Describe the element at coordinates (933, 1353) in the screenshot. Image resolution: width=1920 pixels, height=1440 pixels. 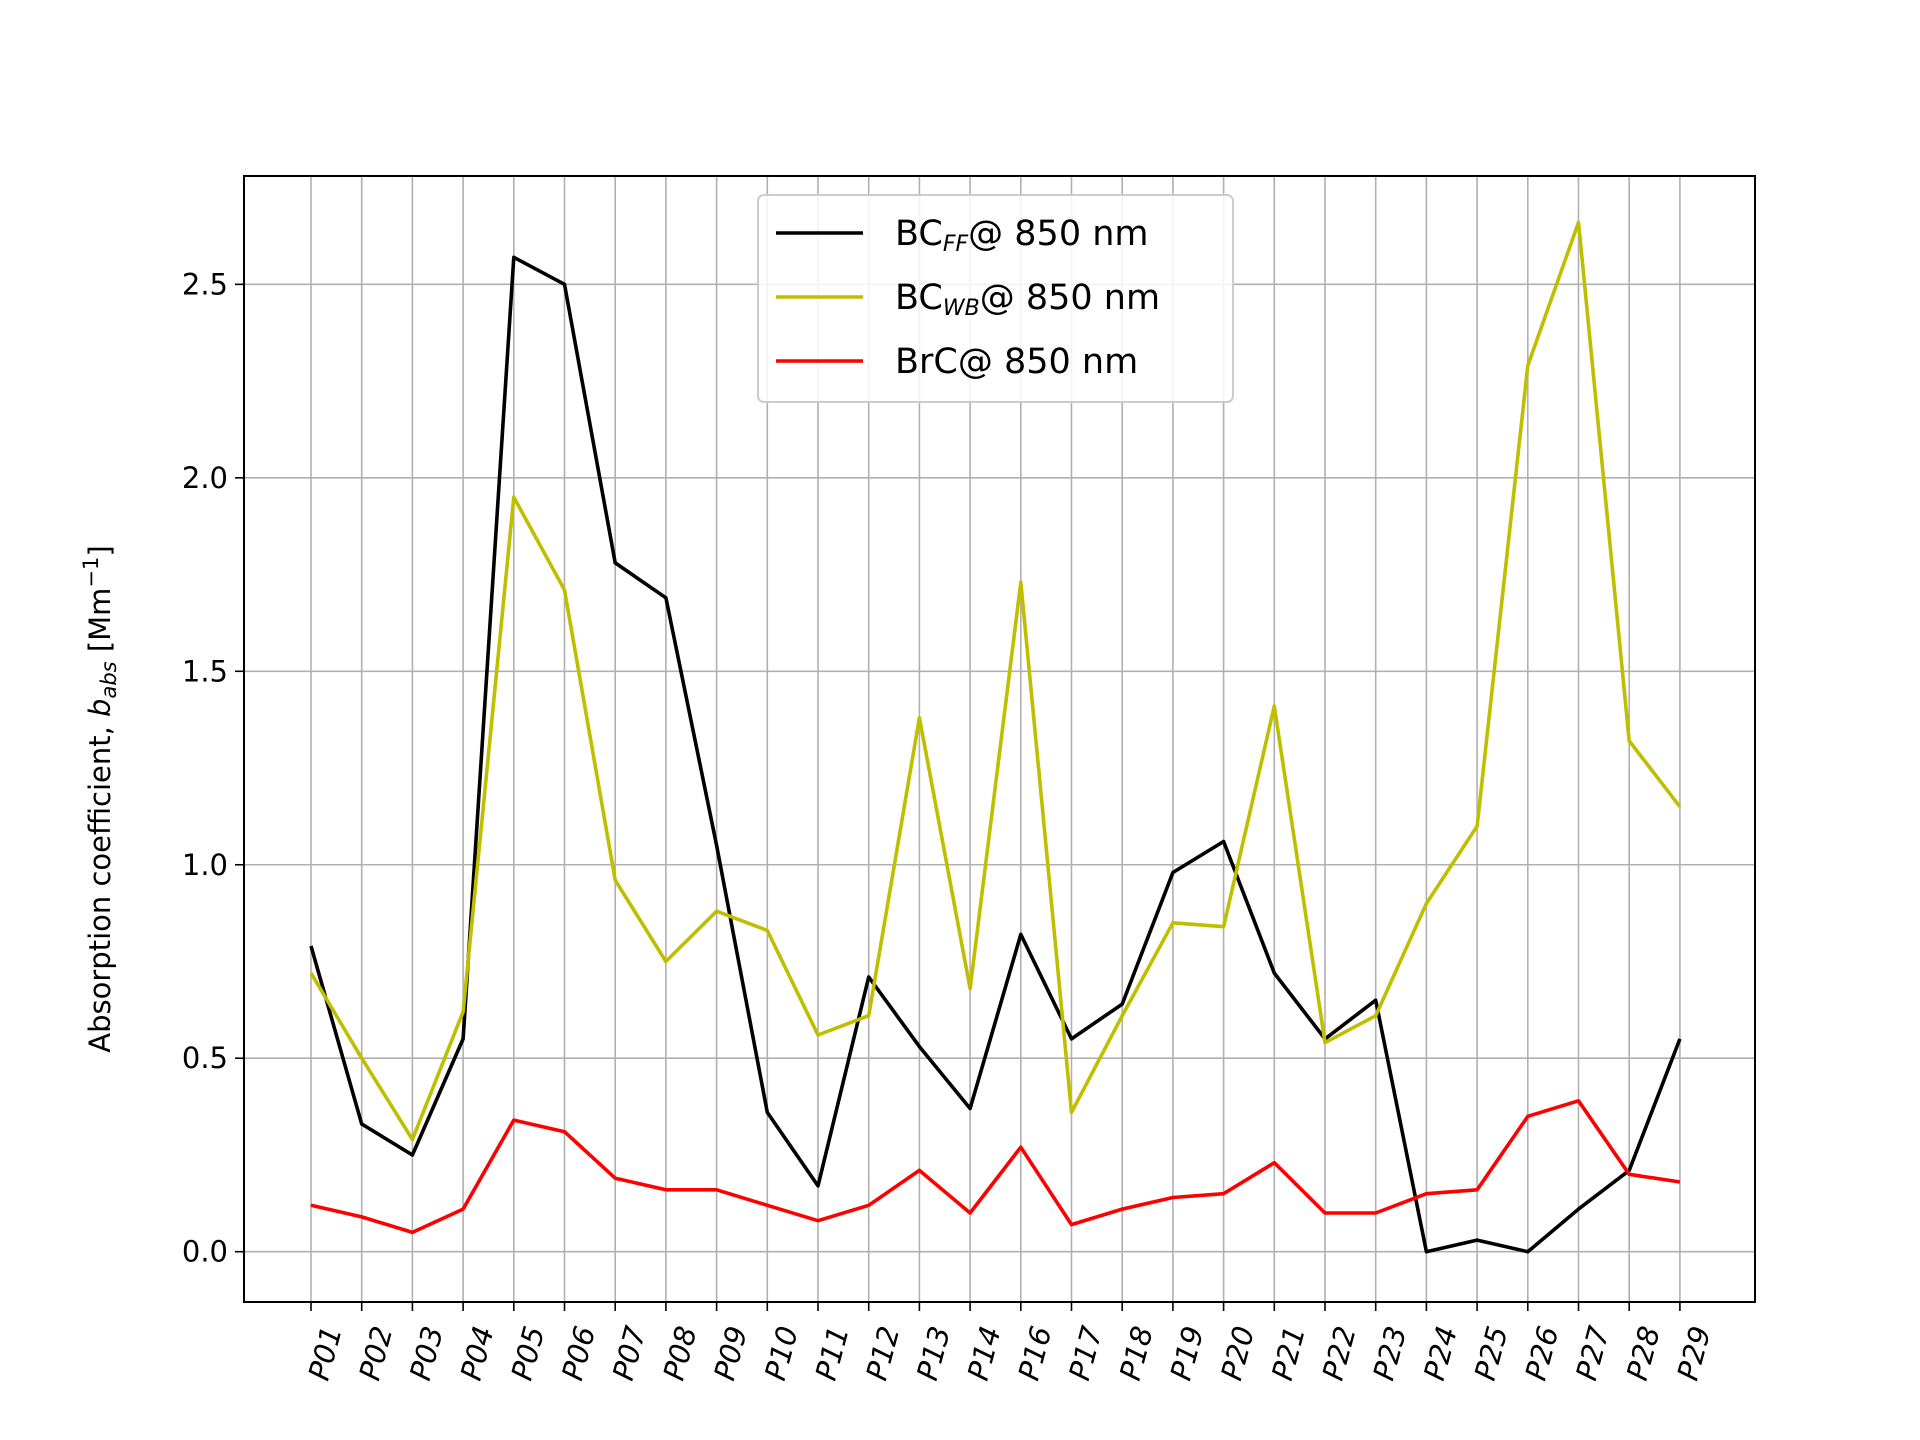
I see `x-tick-label: P13` at that location.